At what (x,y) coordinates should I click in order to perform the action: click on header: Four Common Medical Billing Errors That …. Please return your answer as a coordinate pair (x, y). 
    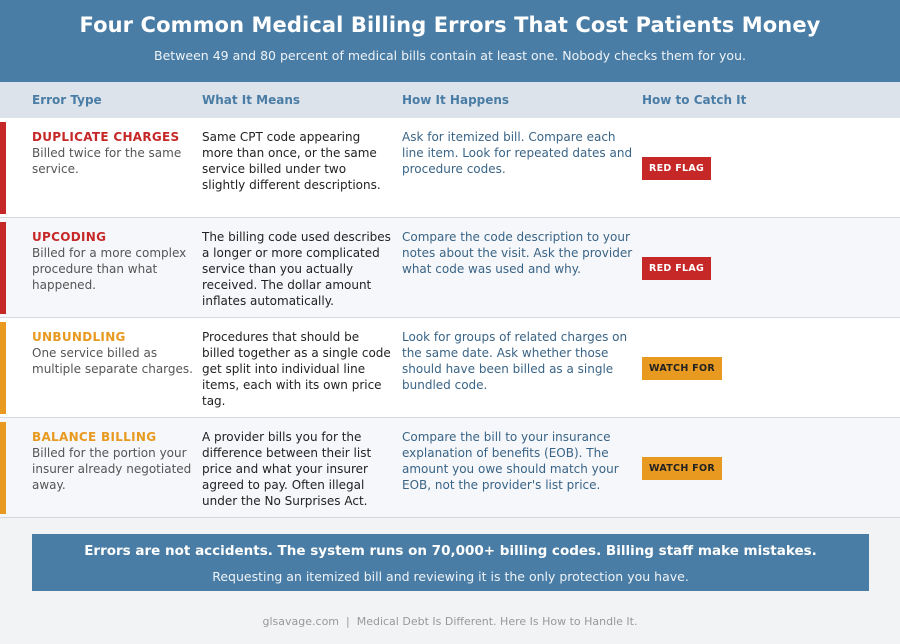
    Looking at the image, I should click on (450, 41).